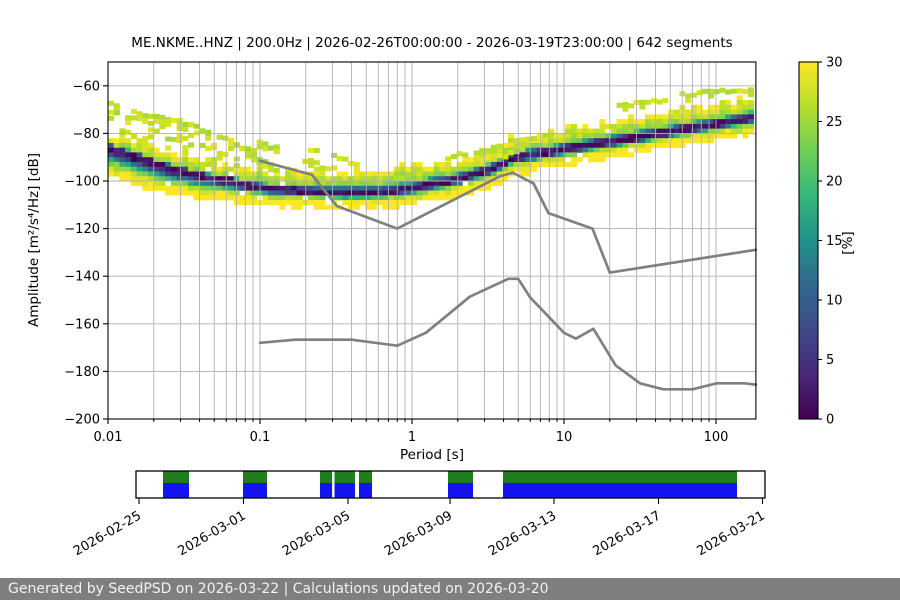  I want to click on x-tick-label: 1, so click(412, 437).